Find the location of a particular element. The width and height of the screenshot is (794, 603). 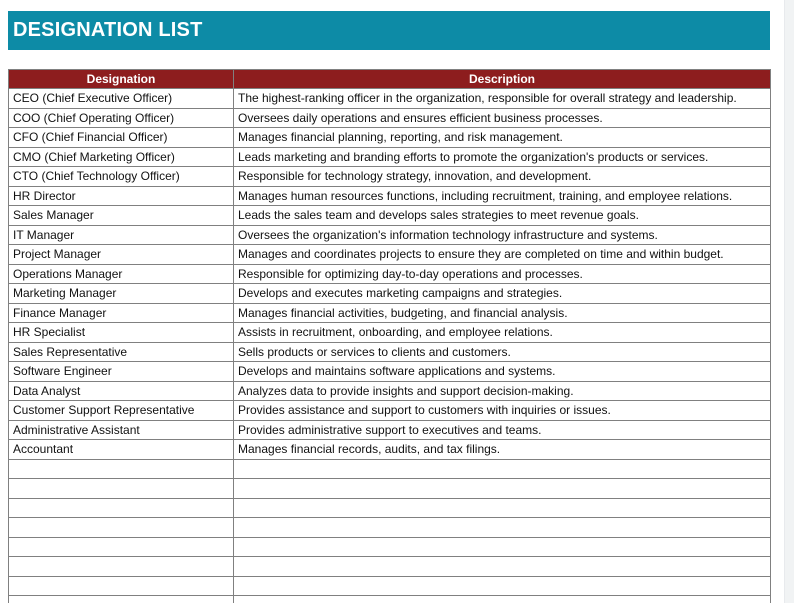

designation-cell: Project Manager is located at coordinates (121, 254).